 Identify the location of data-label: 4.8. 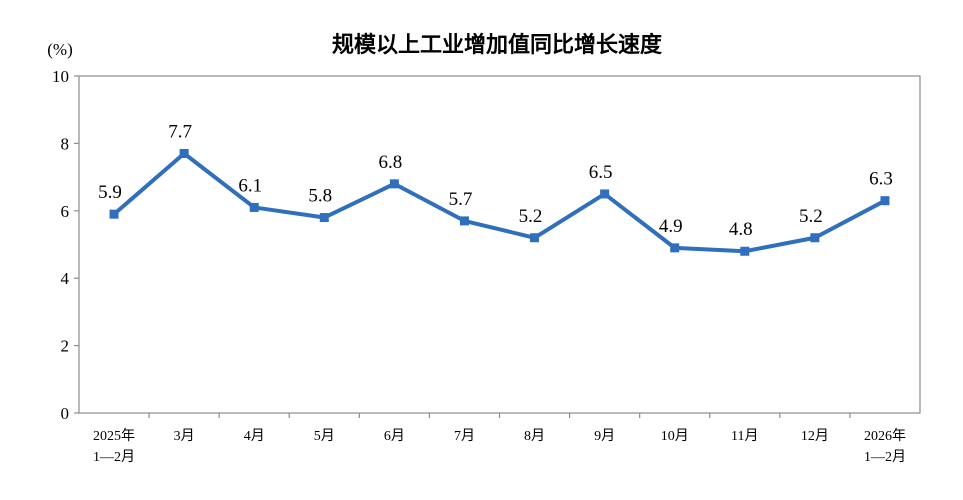
(741, 229).